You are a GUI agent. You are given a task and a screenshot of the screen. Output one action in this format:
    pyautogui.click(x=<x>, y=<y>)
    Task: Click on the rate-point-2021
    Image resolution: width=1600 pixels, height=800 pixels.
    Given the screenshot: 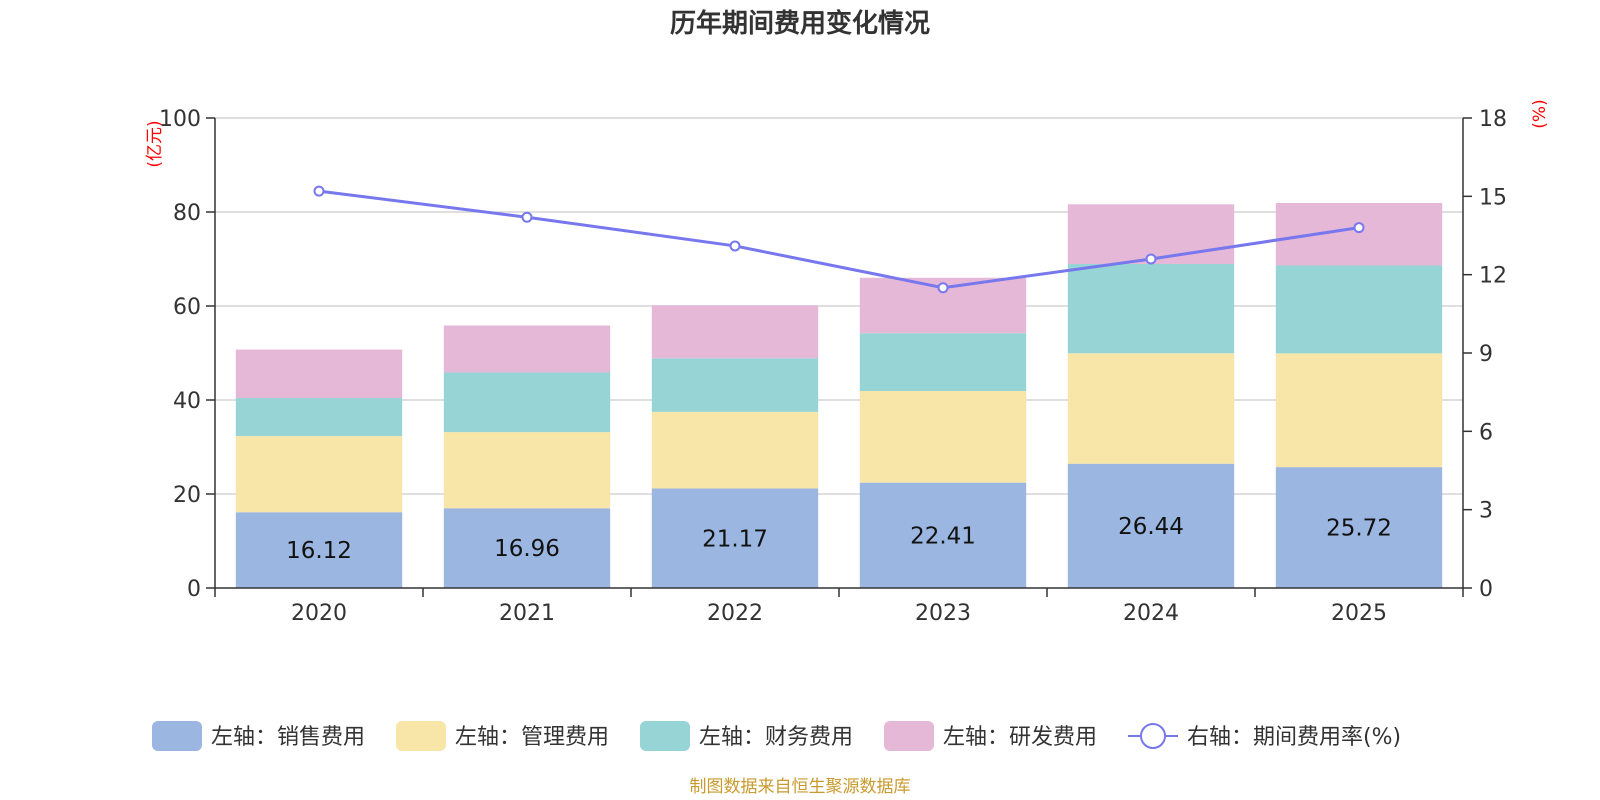 What is the action you would take?
    pyautogui.click(x=527, y=217)
    